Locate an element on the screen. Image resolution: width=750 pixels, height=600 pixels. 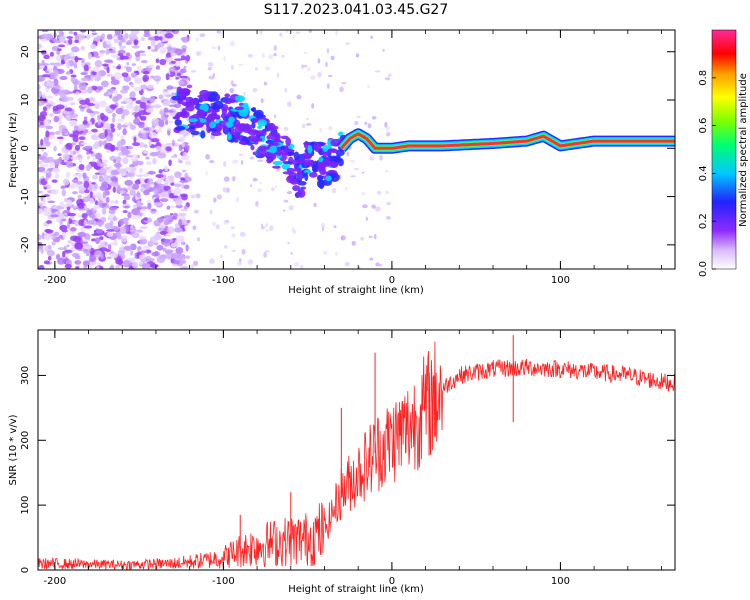
heatmap-ridge-band is located at coordinates (507, 141).